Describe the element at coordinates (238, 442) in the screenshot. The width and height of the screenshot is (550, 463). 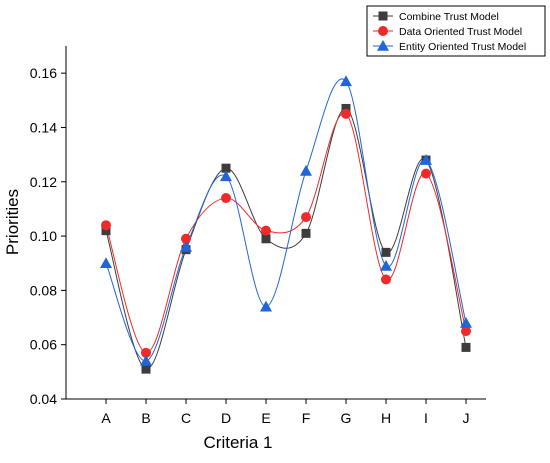
I see `x-axis-label: Criteria 1` at that location.